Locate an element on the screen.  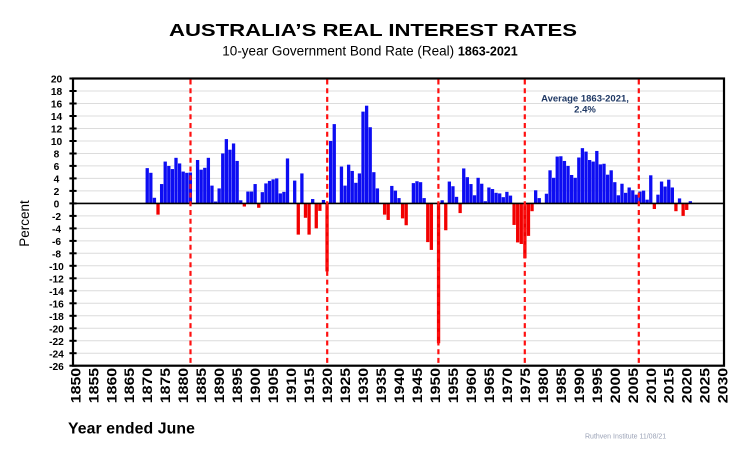
svg-text: 1855 is located at coordinates (93, 385).